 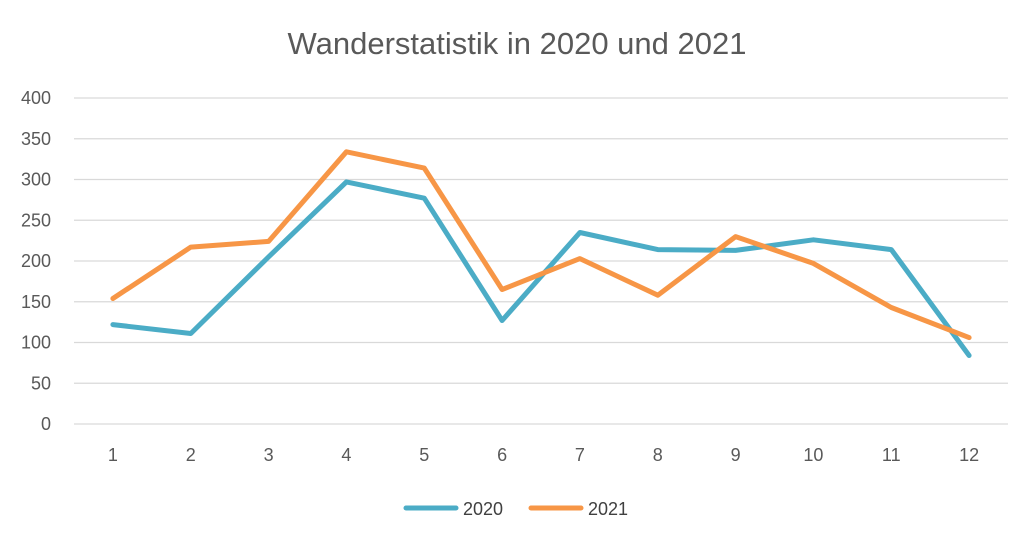 I want to click on x-tick-label: 12, so click(x=969, y=455).